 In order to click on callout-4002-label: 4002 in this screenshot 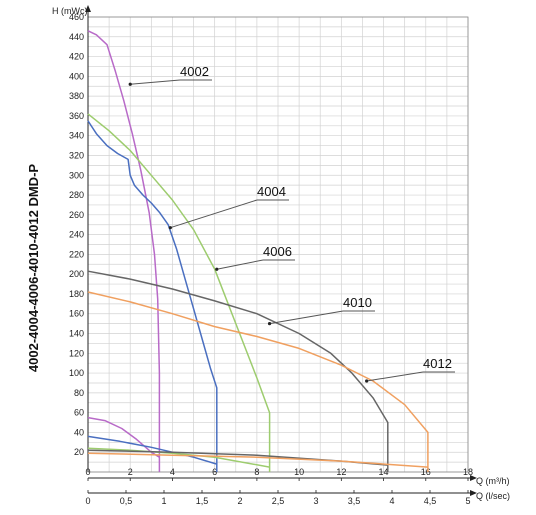, I will do `click(194, 71)`.